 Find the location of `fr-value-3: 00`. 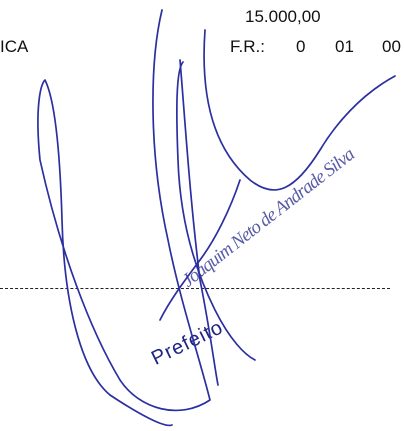

fr-value-3: 00 is located at coordinates (391, 46).